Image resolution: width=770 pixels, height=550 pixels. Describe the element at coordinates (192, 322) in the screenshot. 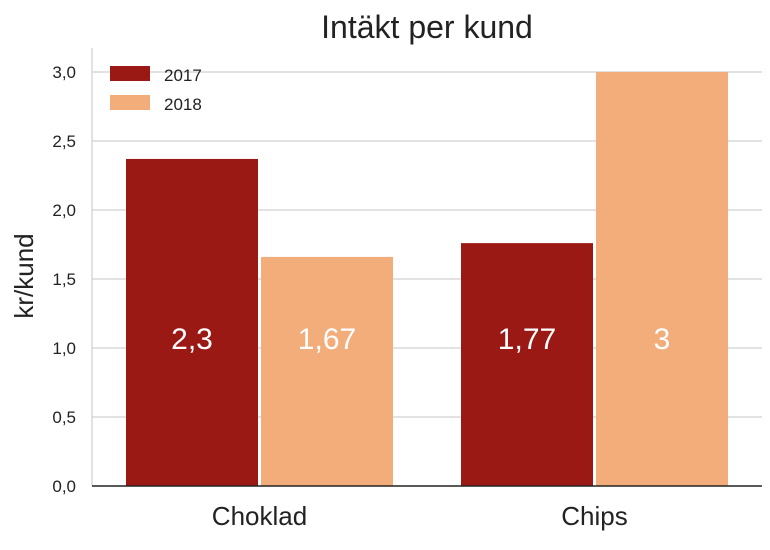

I see `bar-2017-choklad` at that location.